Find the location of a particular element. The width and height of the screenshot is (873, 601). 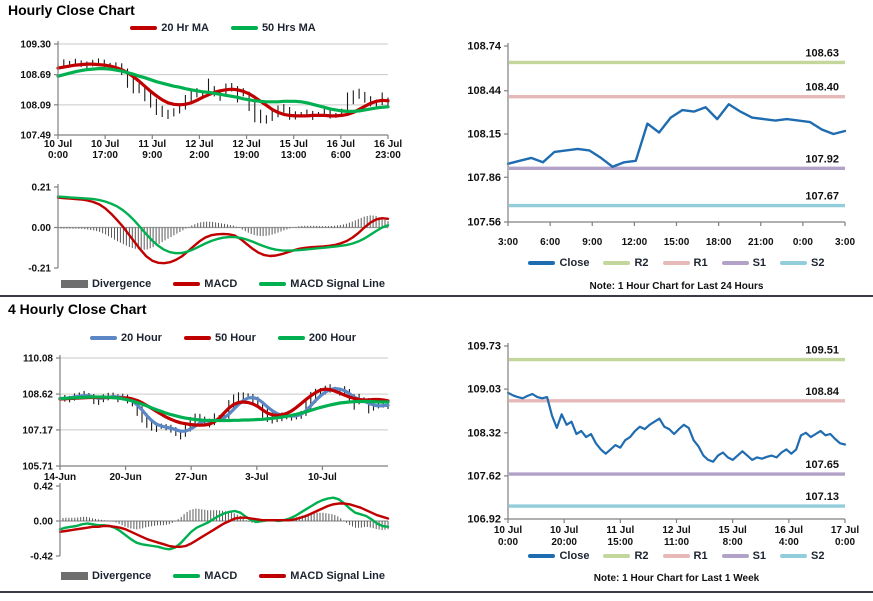

four-hourly-ma-legend: 20 Hour 50 Hour 200 Hour is located at coordinates (223, 338).